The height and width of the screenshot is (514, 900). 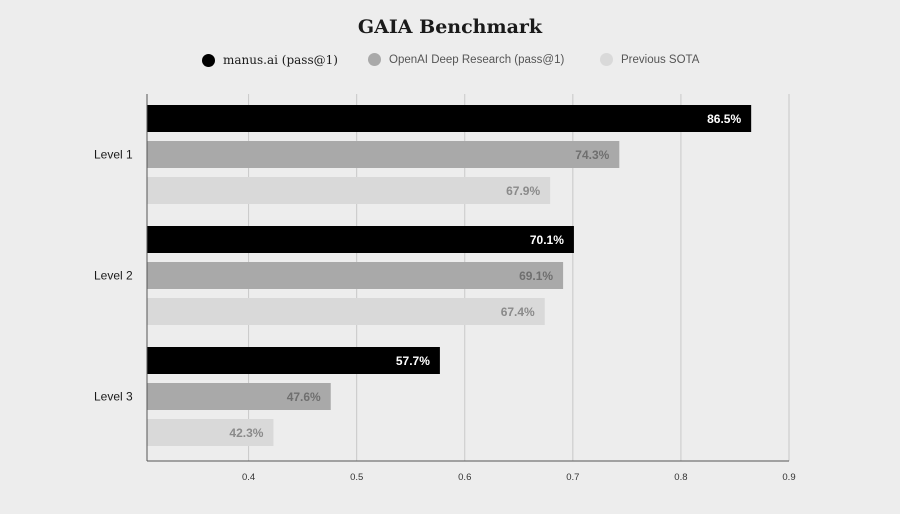 What do you see at coordinates (356, 477) in the screenshot?
I see `x-tick-label: 0.5` at bounding box center [356, 477].